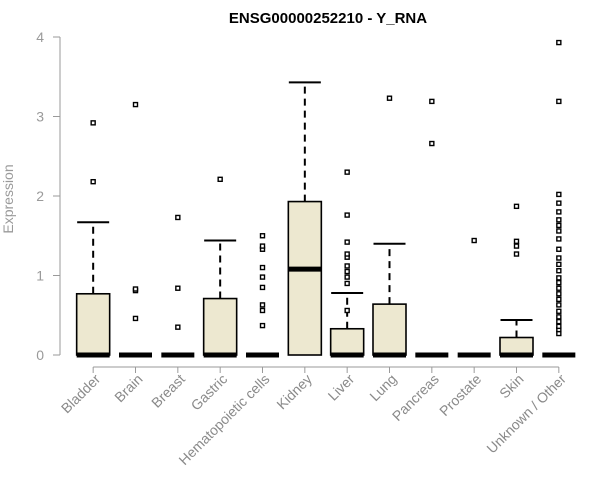 Image resolution: width=600 pixels, height=500 pixels. Describe the element at coordinates (40, 117) in the screenshot. I see `y-tick-label: 3` at that location.